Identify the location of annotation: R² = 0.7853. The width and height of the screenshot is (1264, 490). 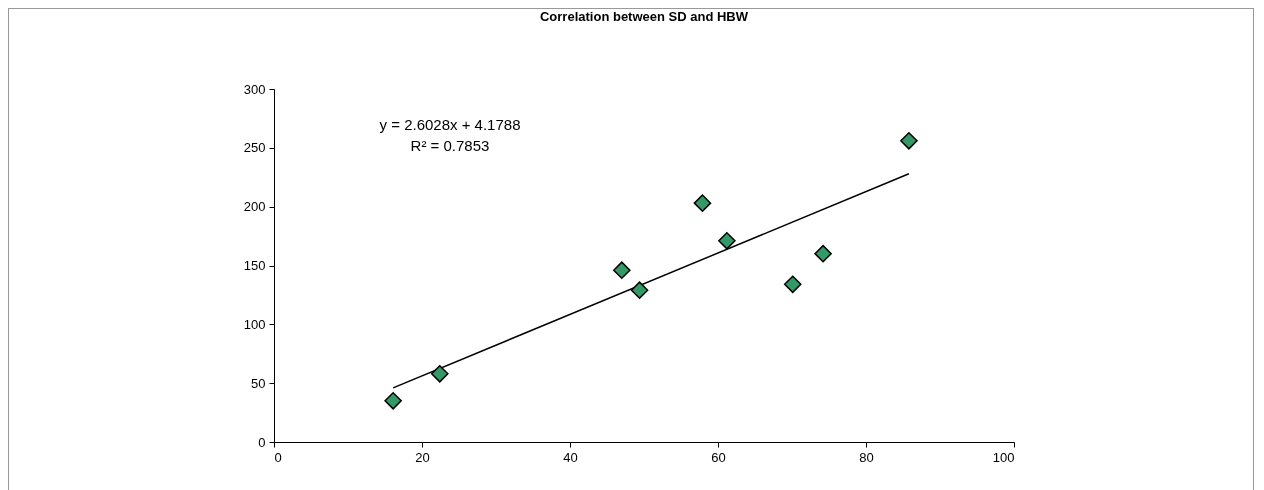
(450, 145).